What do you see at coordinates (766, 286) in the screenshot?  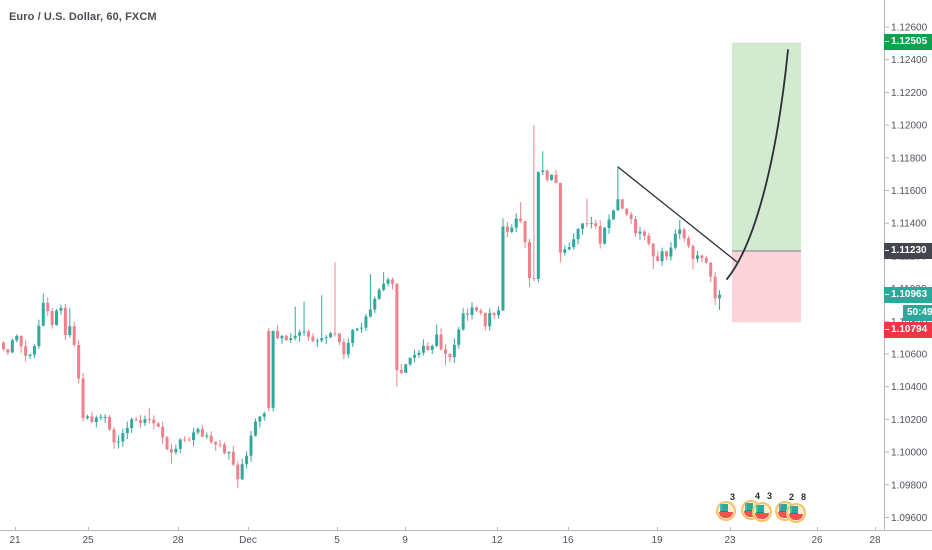 I see `loss-zone` at bounding box center [766, 286].